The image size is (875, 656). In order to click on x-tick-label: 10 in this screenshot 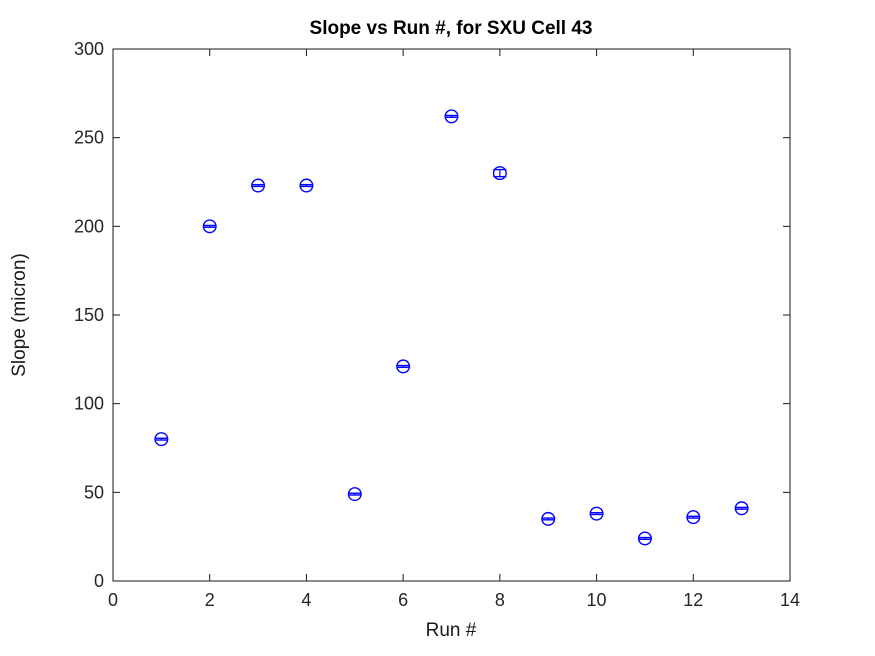, I will do `click(597, 600)`.